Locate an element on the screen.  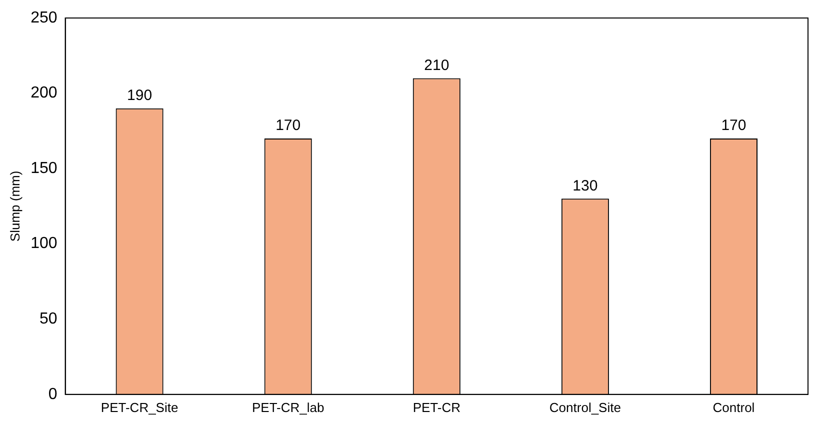
data-label: 210 is located at coordinates (437, 65).